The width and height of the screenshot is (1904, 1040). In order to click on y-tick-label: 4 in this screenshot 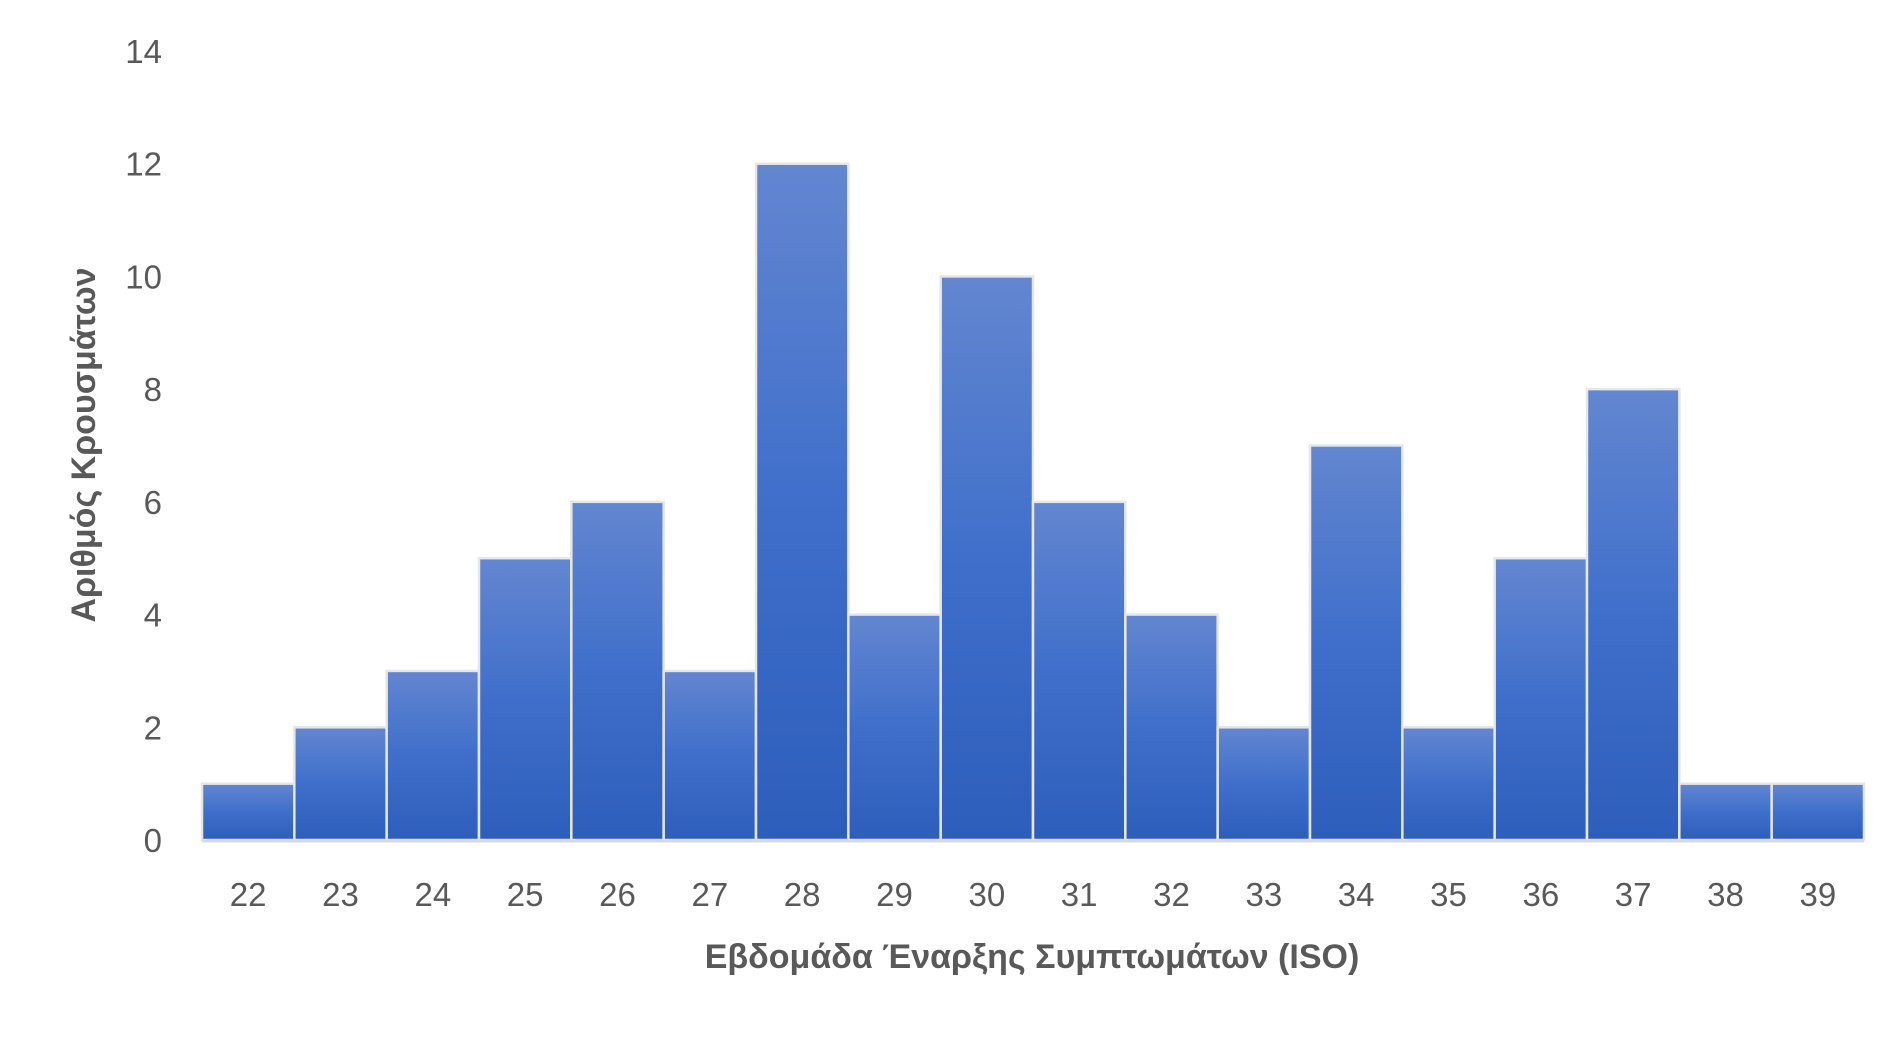, I will do `click(153, 615)`.